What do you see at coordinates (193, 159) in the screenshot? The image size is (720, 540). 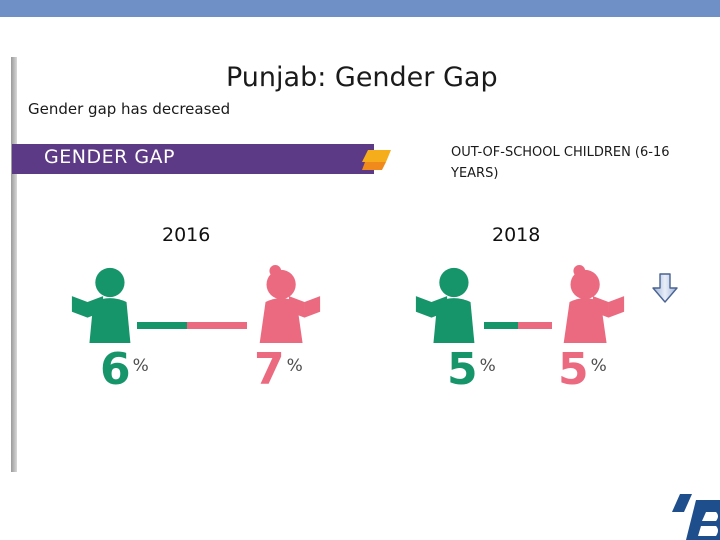 I see `gender-gap-banner` at bounding box center [193, 159].